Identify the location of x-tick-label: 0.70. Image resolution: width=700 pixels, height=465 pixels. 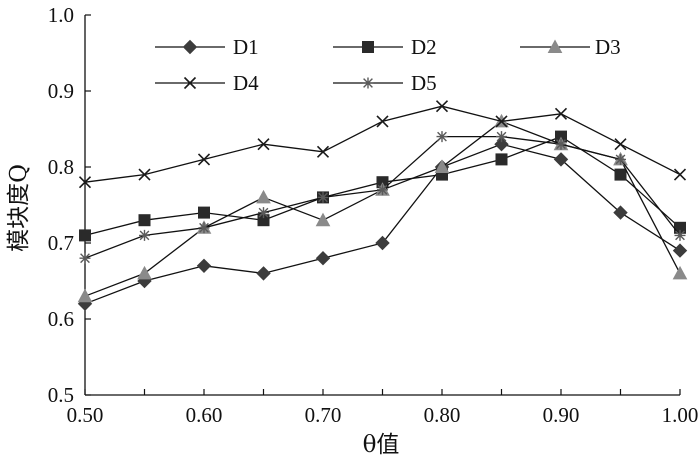
(323, 415).